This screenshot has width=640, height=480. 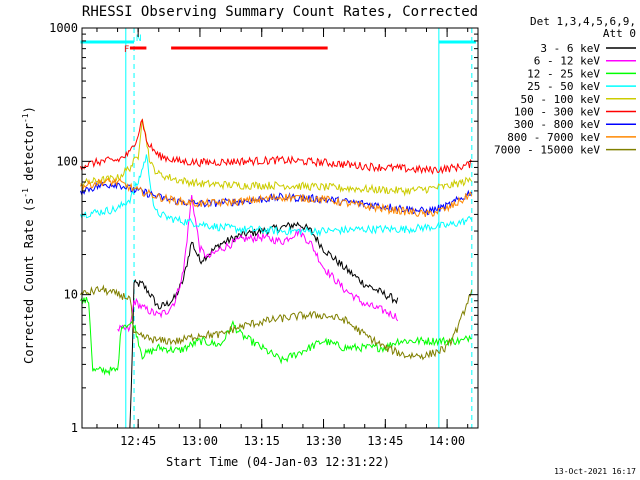 I want to click on y-tick-label-1: 10, so click(x=71, y=295).